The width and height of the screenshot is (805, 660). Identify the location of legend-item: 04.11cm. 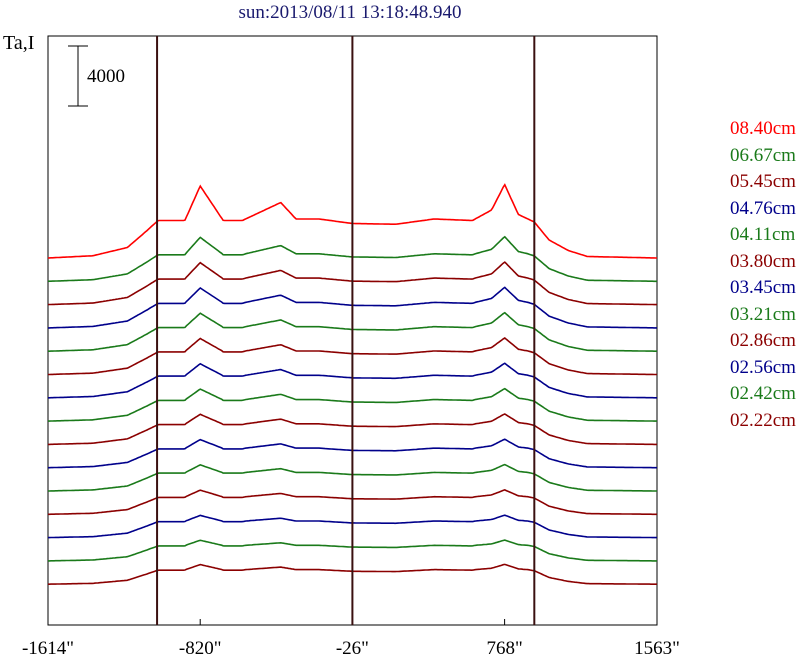
(763, 234).